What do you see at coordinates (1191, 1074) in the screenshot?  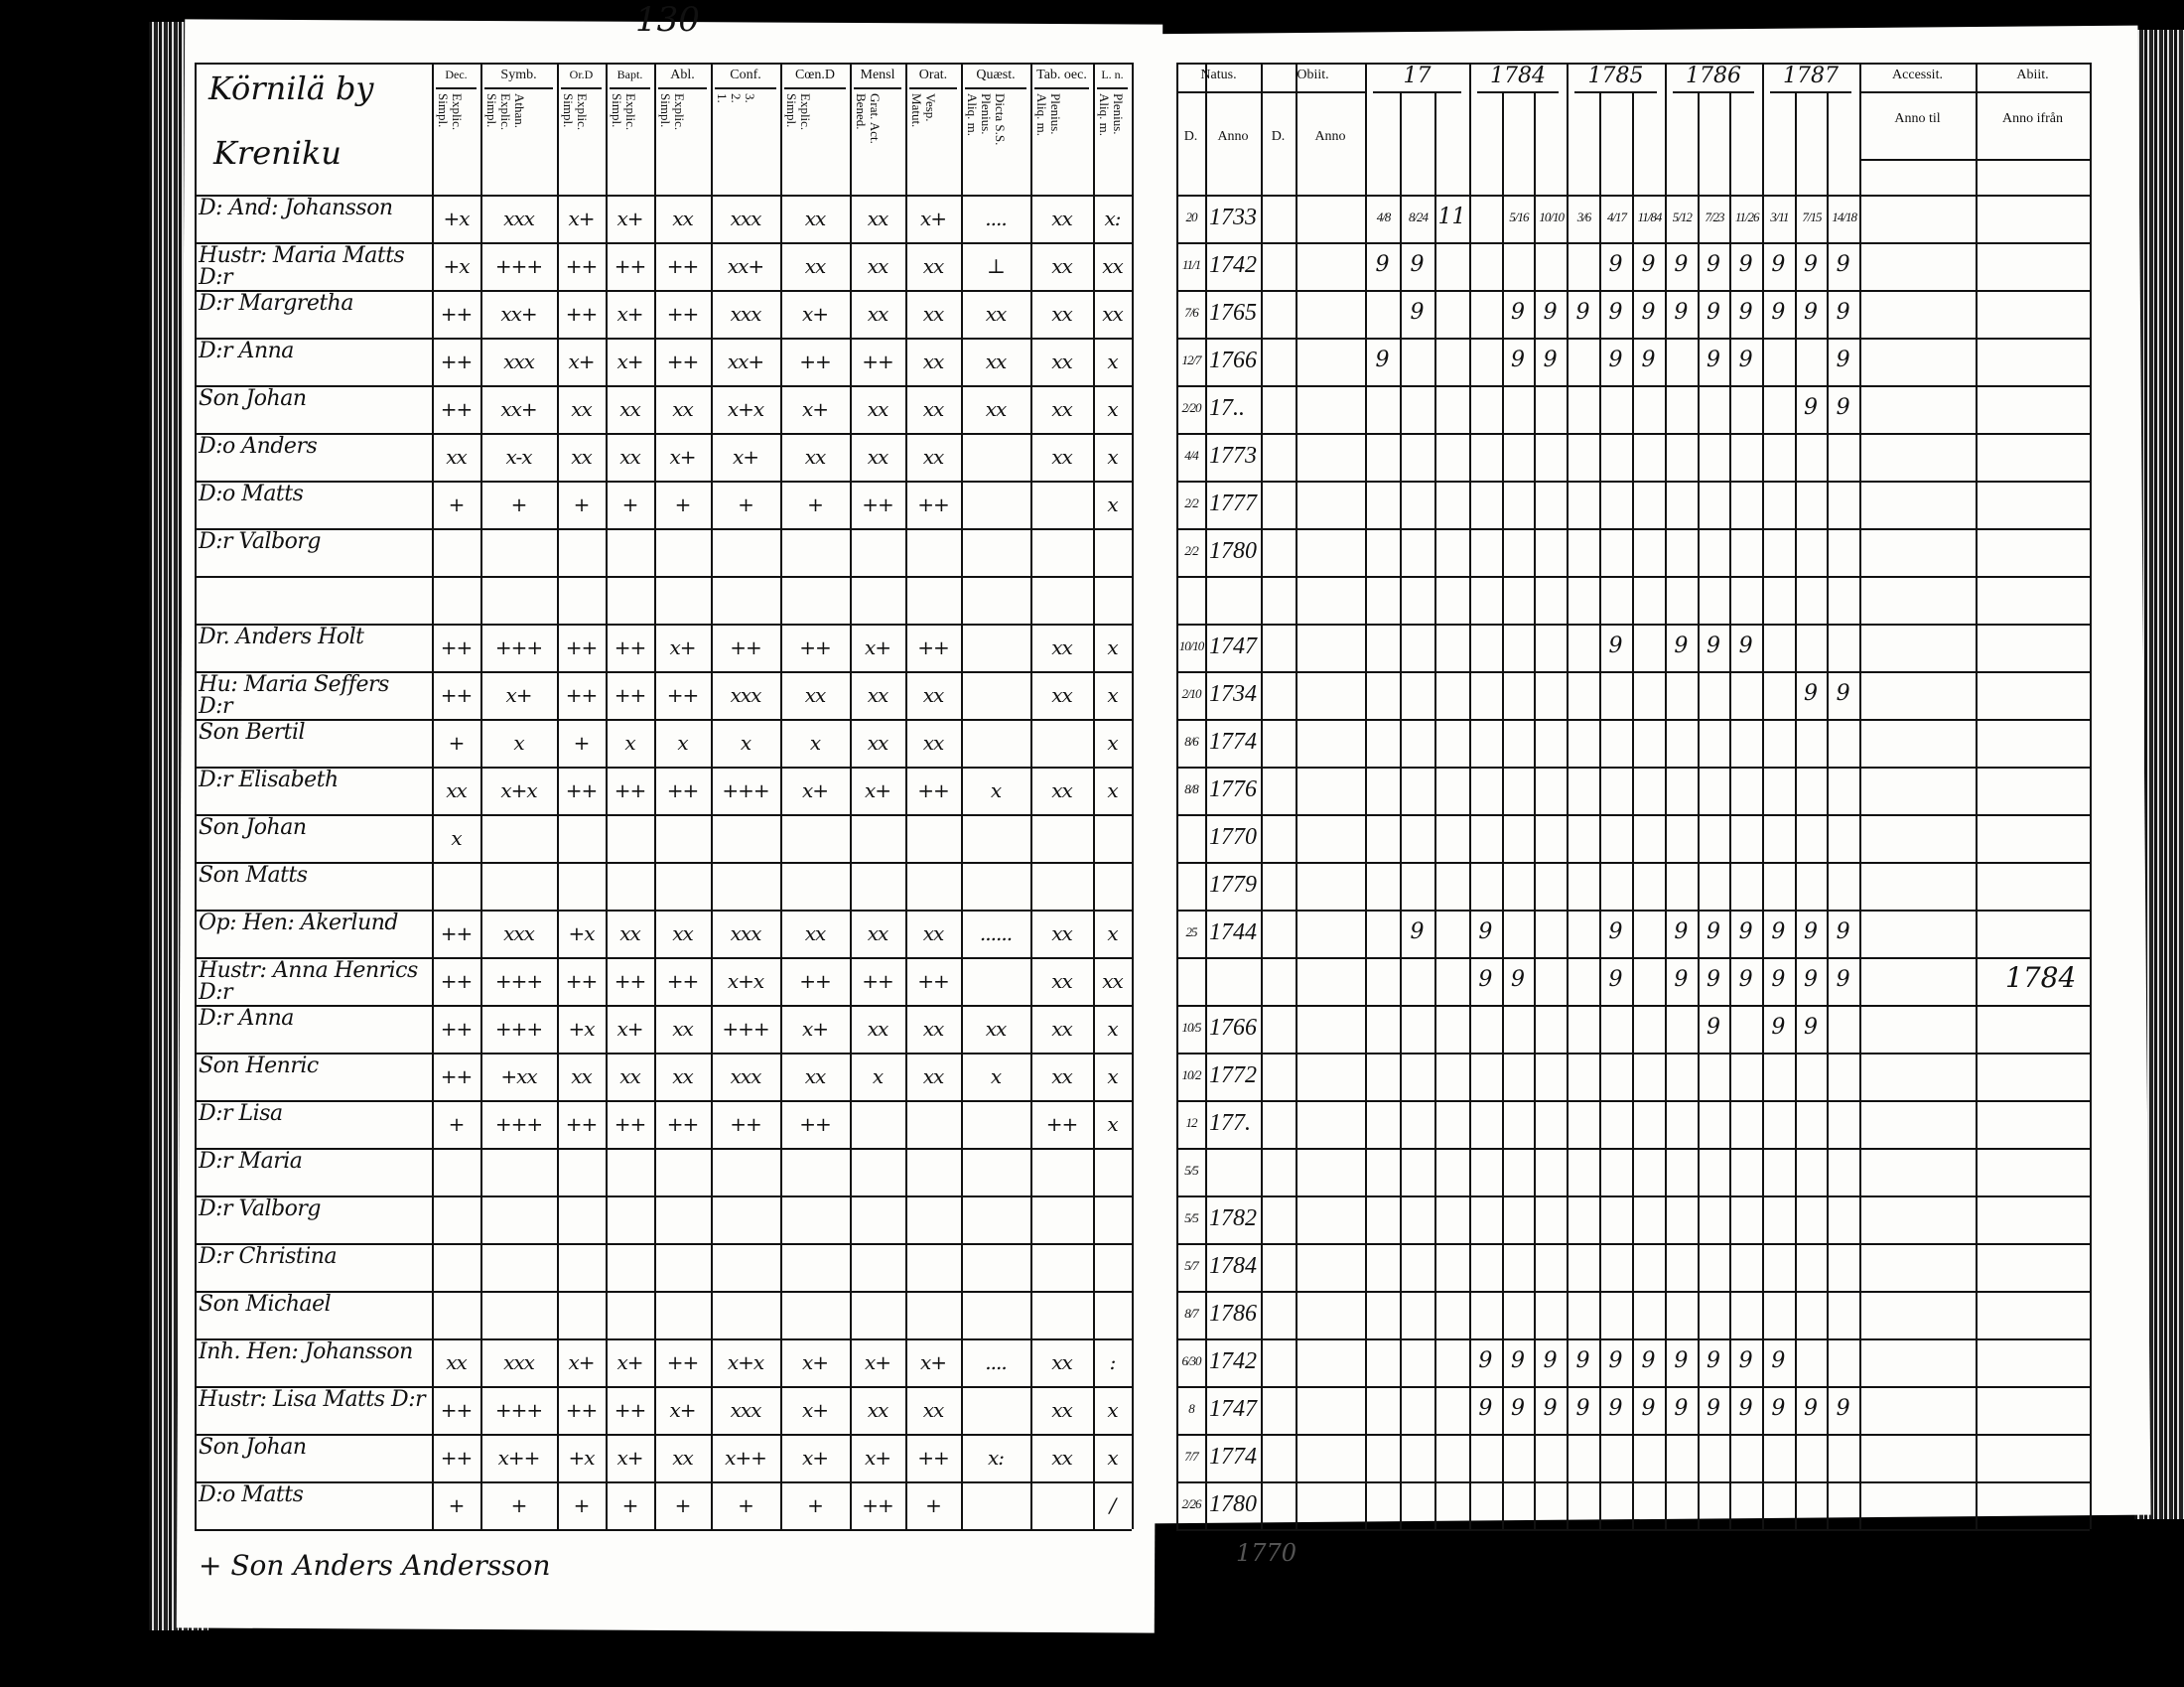 I see `birth-day: 10/2` at bounding box center [1191, 1074].